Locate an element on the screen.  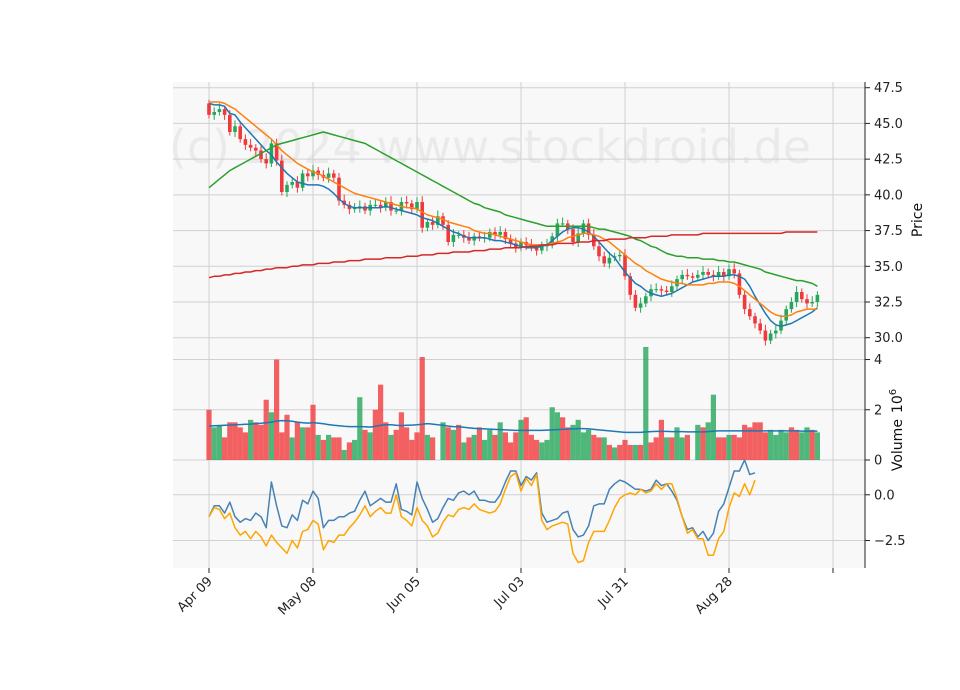
osc-y-tick-label: 0.0 is located at coordinates (884, 495).